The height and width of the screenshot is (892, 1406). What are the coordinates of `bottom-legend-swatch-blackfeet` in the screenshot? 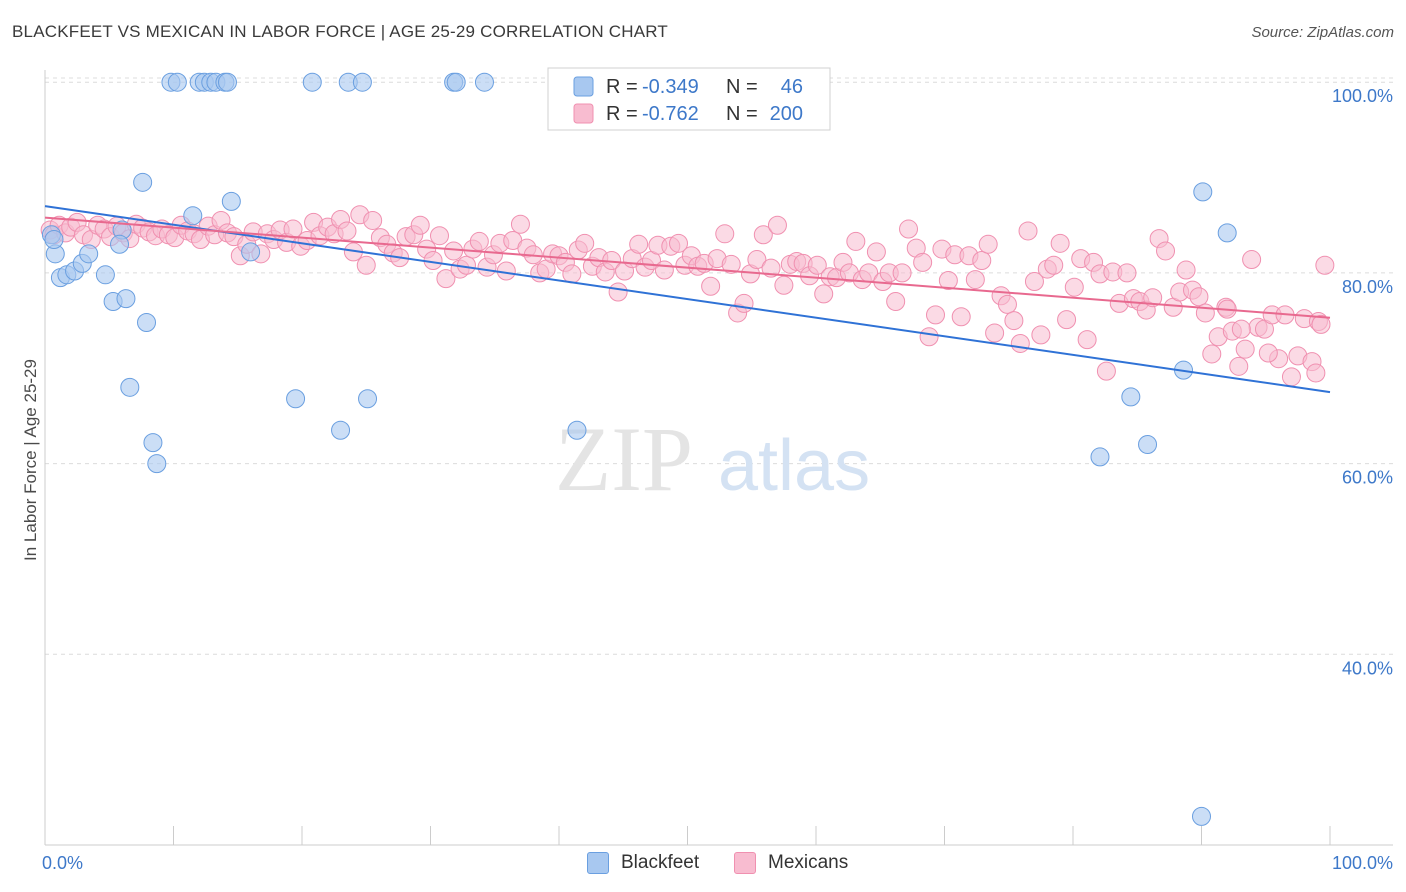 It's located at (598, 863).